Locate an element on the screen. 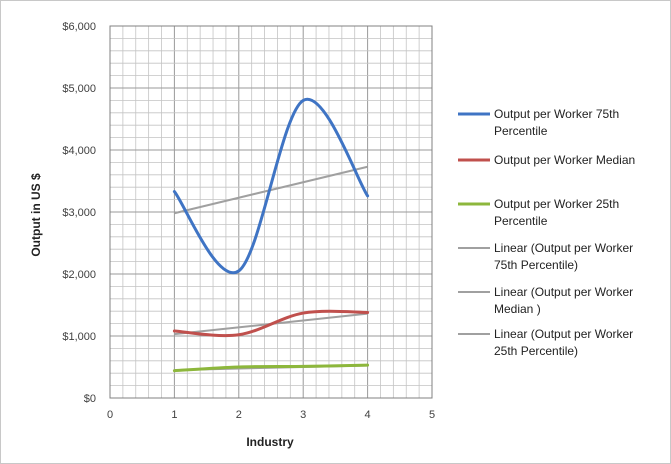  x-axis-ticks: 0 1 2 3 4 5 is located at coordinates (271, 415).